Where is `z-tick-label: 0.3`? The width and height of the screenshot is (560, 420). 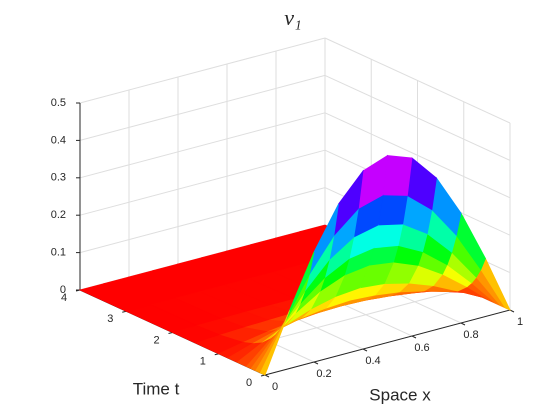
z-tick-label: 0.3 is located at coordinates (58, 178).